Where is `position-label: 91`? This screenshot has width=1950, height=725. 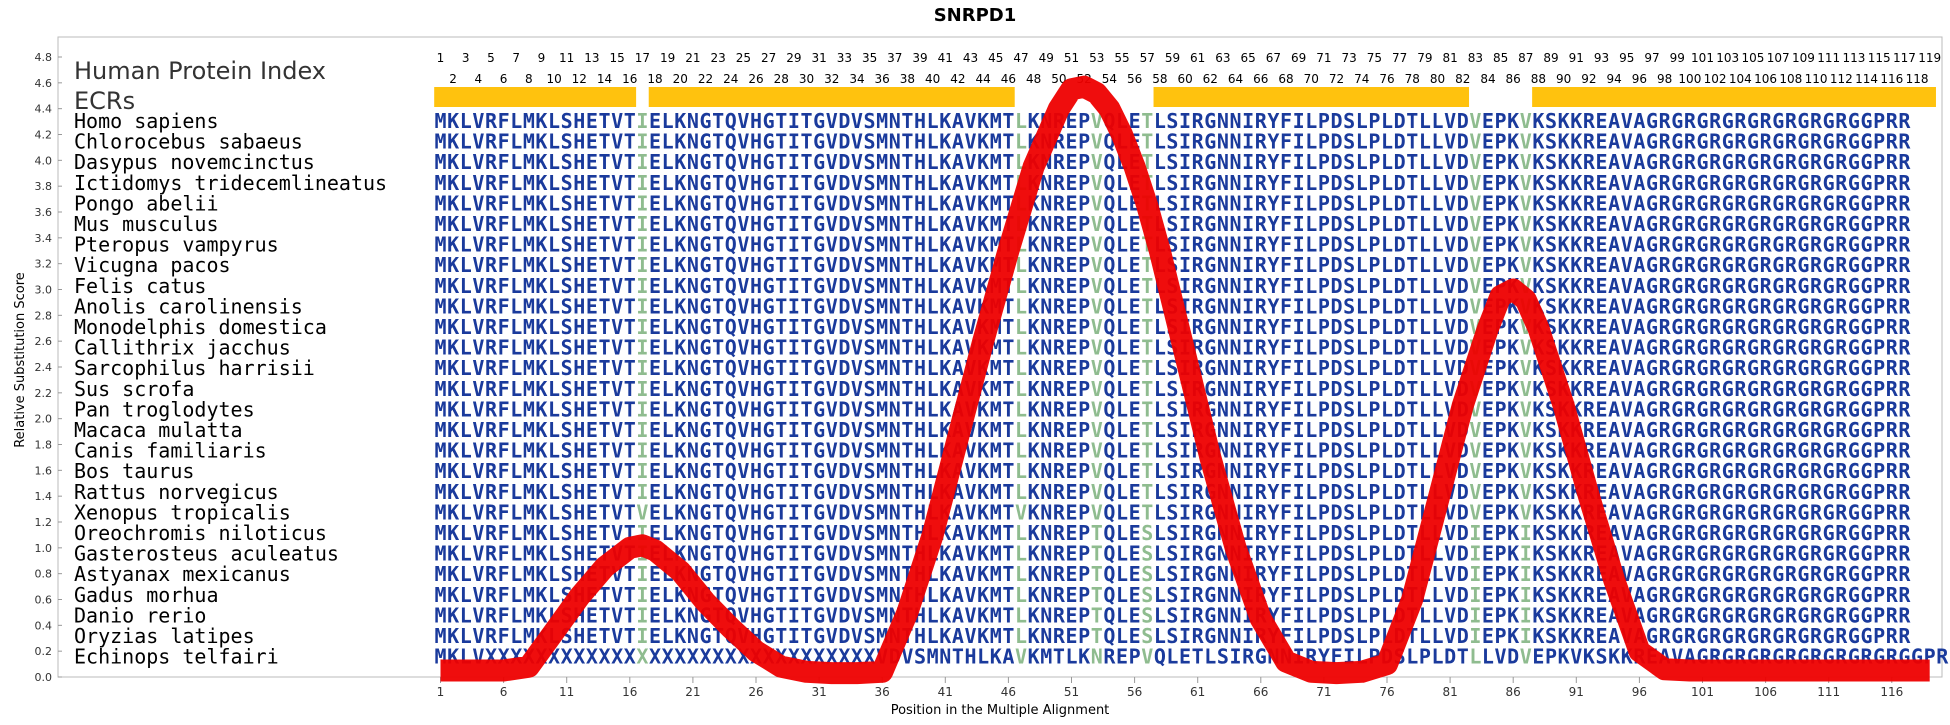 position-label: 91 is located at coordinates (1576, 58).